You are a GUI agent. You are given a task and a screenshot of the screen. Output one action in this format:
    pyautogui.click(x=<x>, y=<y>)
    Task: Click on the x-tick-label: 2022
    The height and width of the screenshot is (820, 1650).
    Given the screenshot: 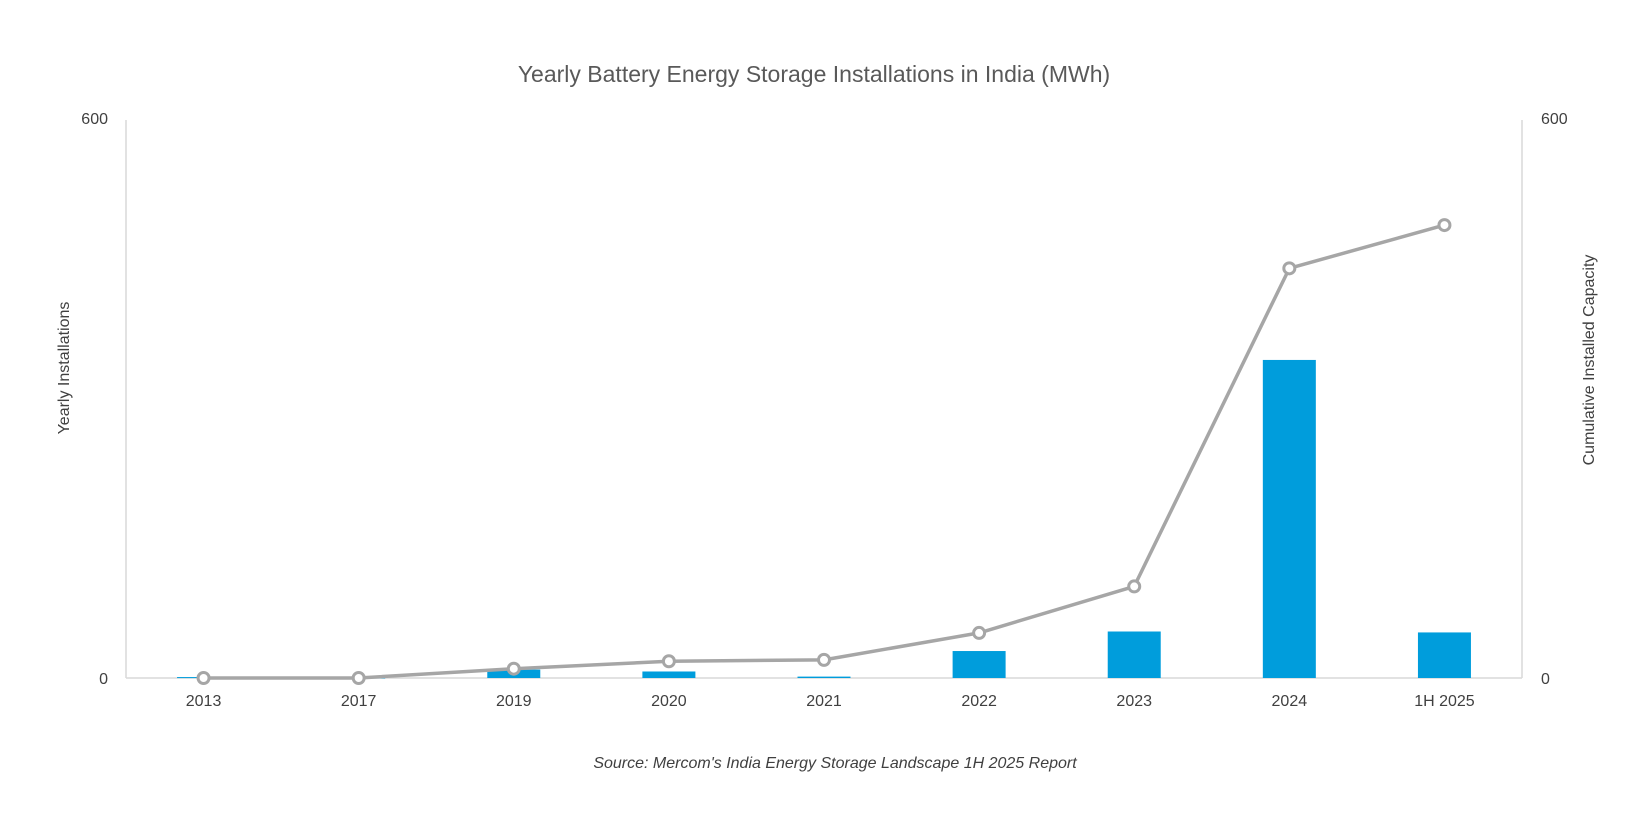 What is the action you would take?
    pyautogui.click(x=979, y=701)
    